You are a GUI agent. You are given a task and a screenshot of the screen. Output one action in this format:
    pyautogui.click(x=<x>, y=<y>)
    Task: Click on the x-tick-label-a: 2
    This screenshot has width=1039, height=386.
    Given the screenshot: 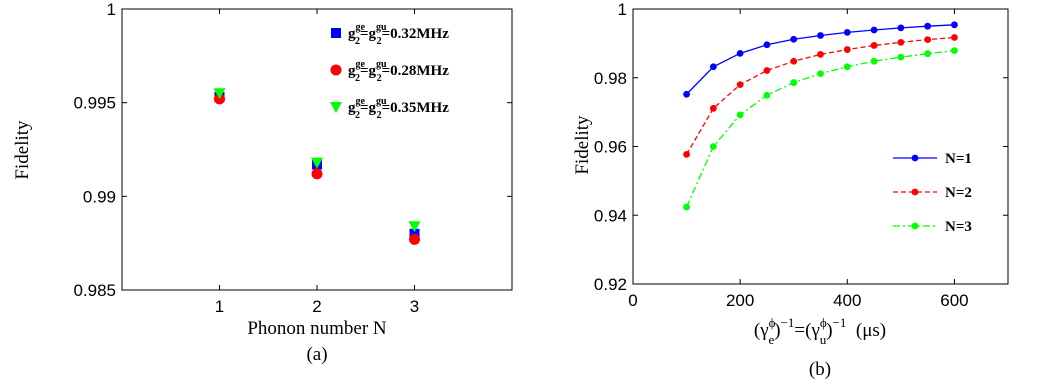 What is the action you would take?
    pyautogui.click(x=316, y=306)
    